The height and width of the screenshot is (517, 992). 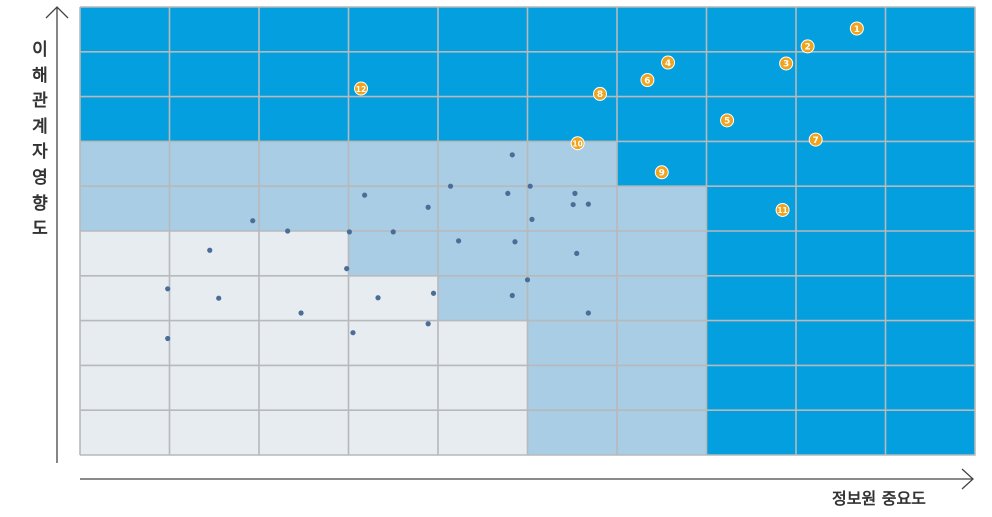 What do you see at coordinates (57, 12) in the screenshot?
I see `y-axis-arrow-icon` at bounding box center [57, 12].